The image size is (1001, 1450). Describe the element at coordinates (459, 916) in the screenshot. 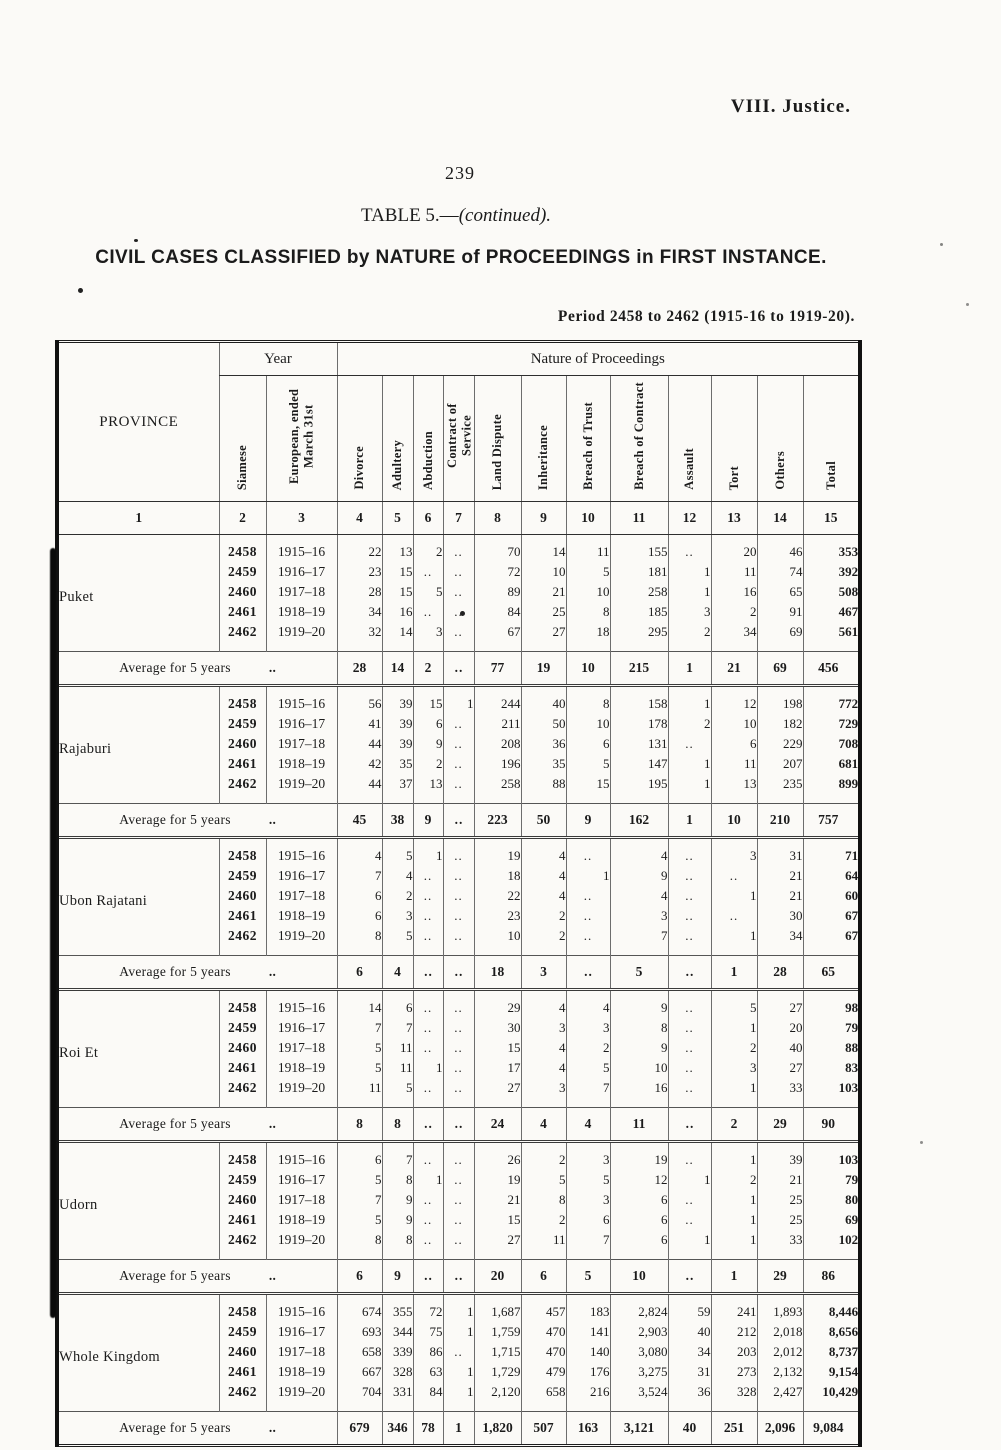

I see `table-row: 2461 1918–19 6 3.... 23 2.. 3.... 30 67` at that location.